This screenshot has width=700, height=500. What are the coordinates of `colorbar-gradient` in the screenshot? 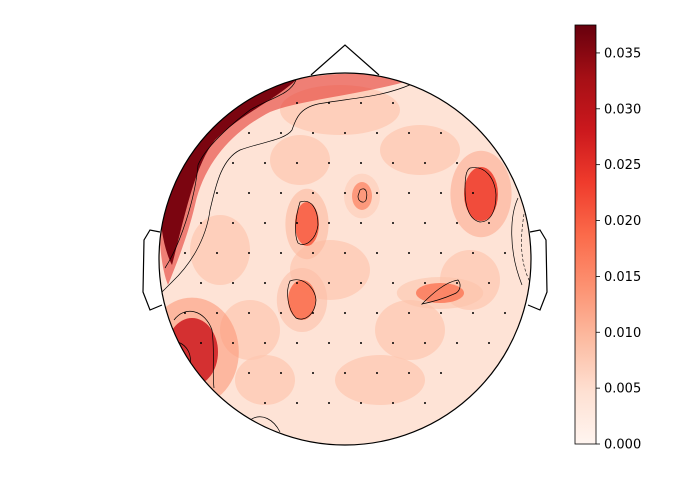 It's located at (585, 234).